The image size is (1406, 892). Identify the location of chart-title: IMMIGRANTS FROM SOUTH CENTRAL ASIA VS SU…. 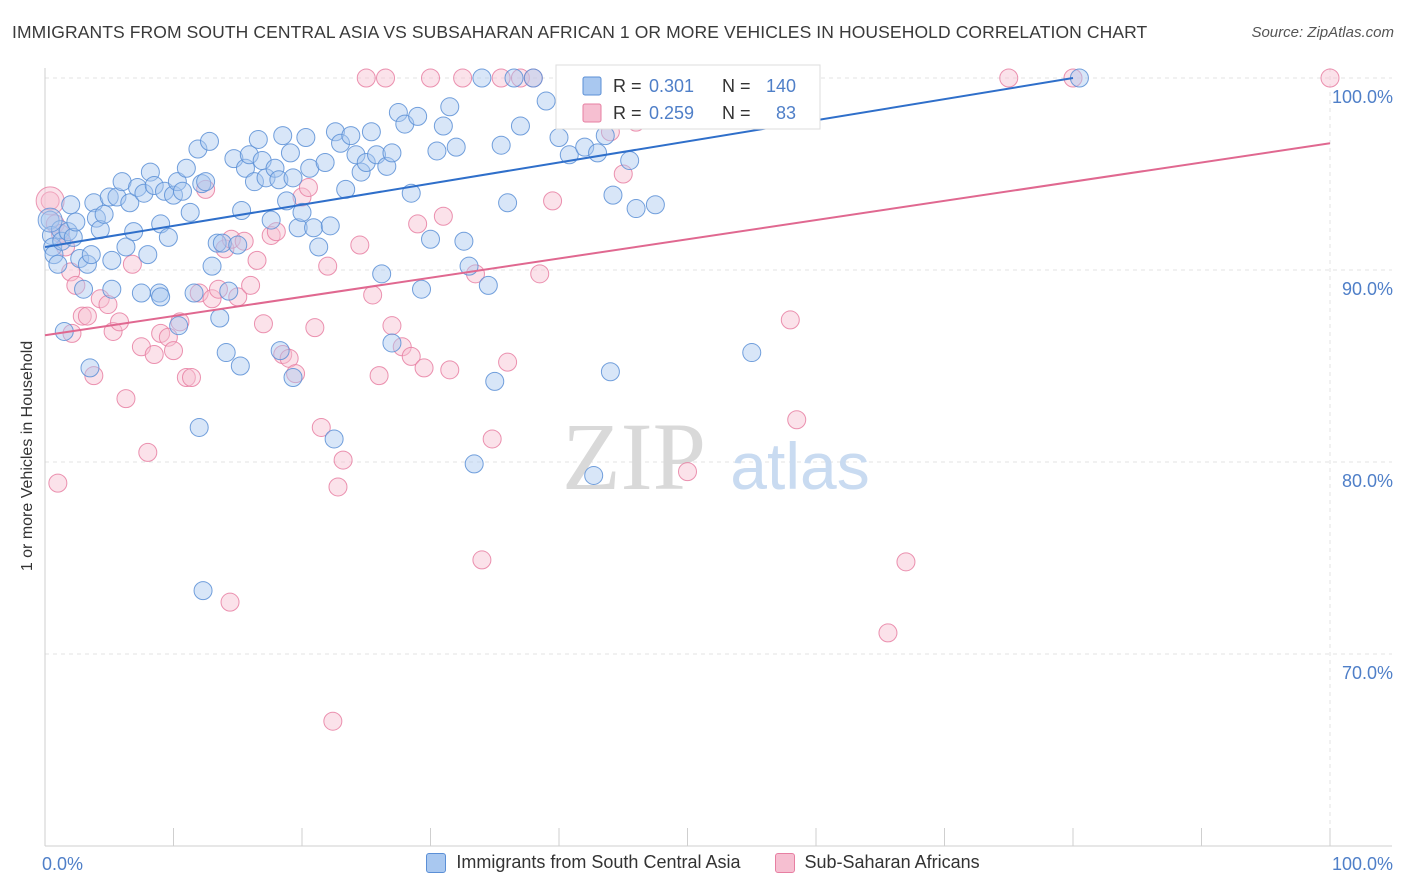
(580, 32).